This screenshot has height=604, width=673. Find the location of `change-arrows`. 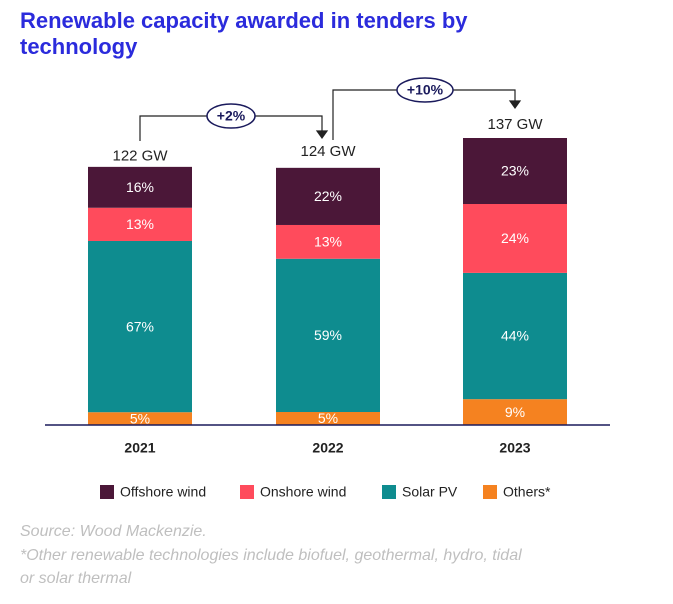

change-arrows is located at coordinates (330, 109).